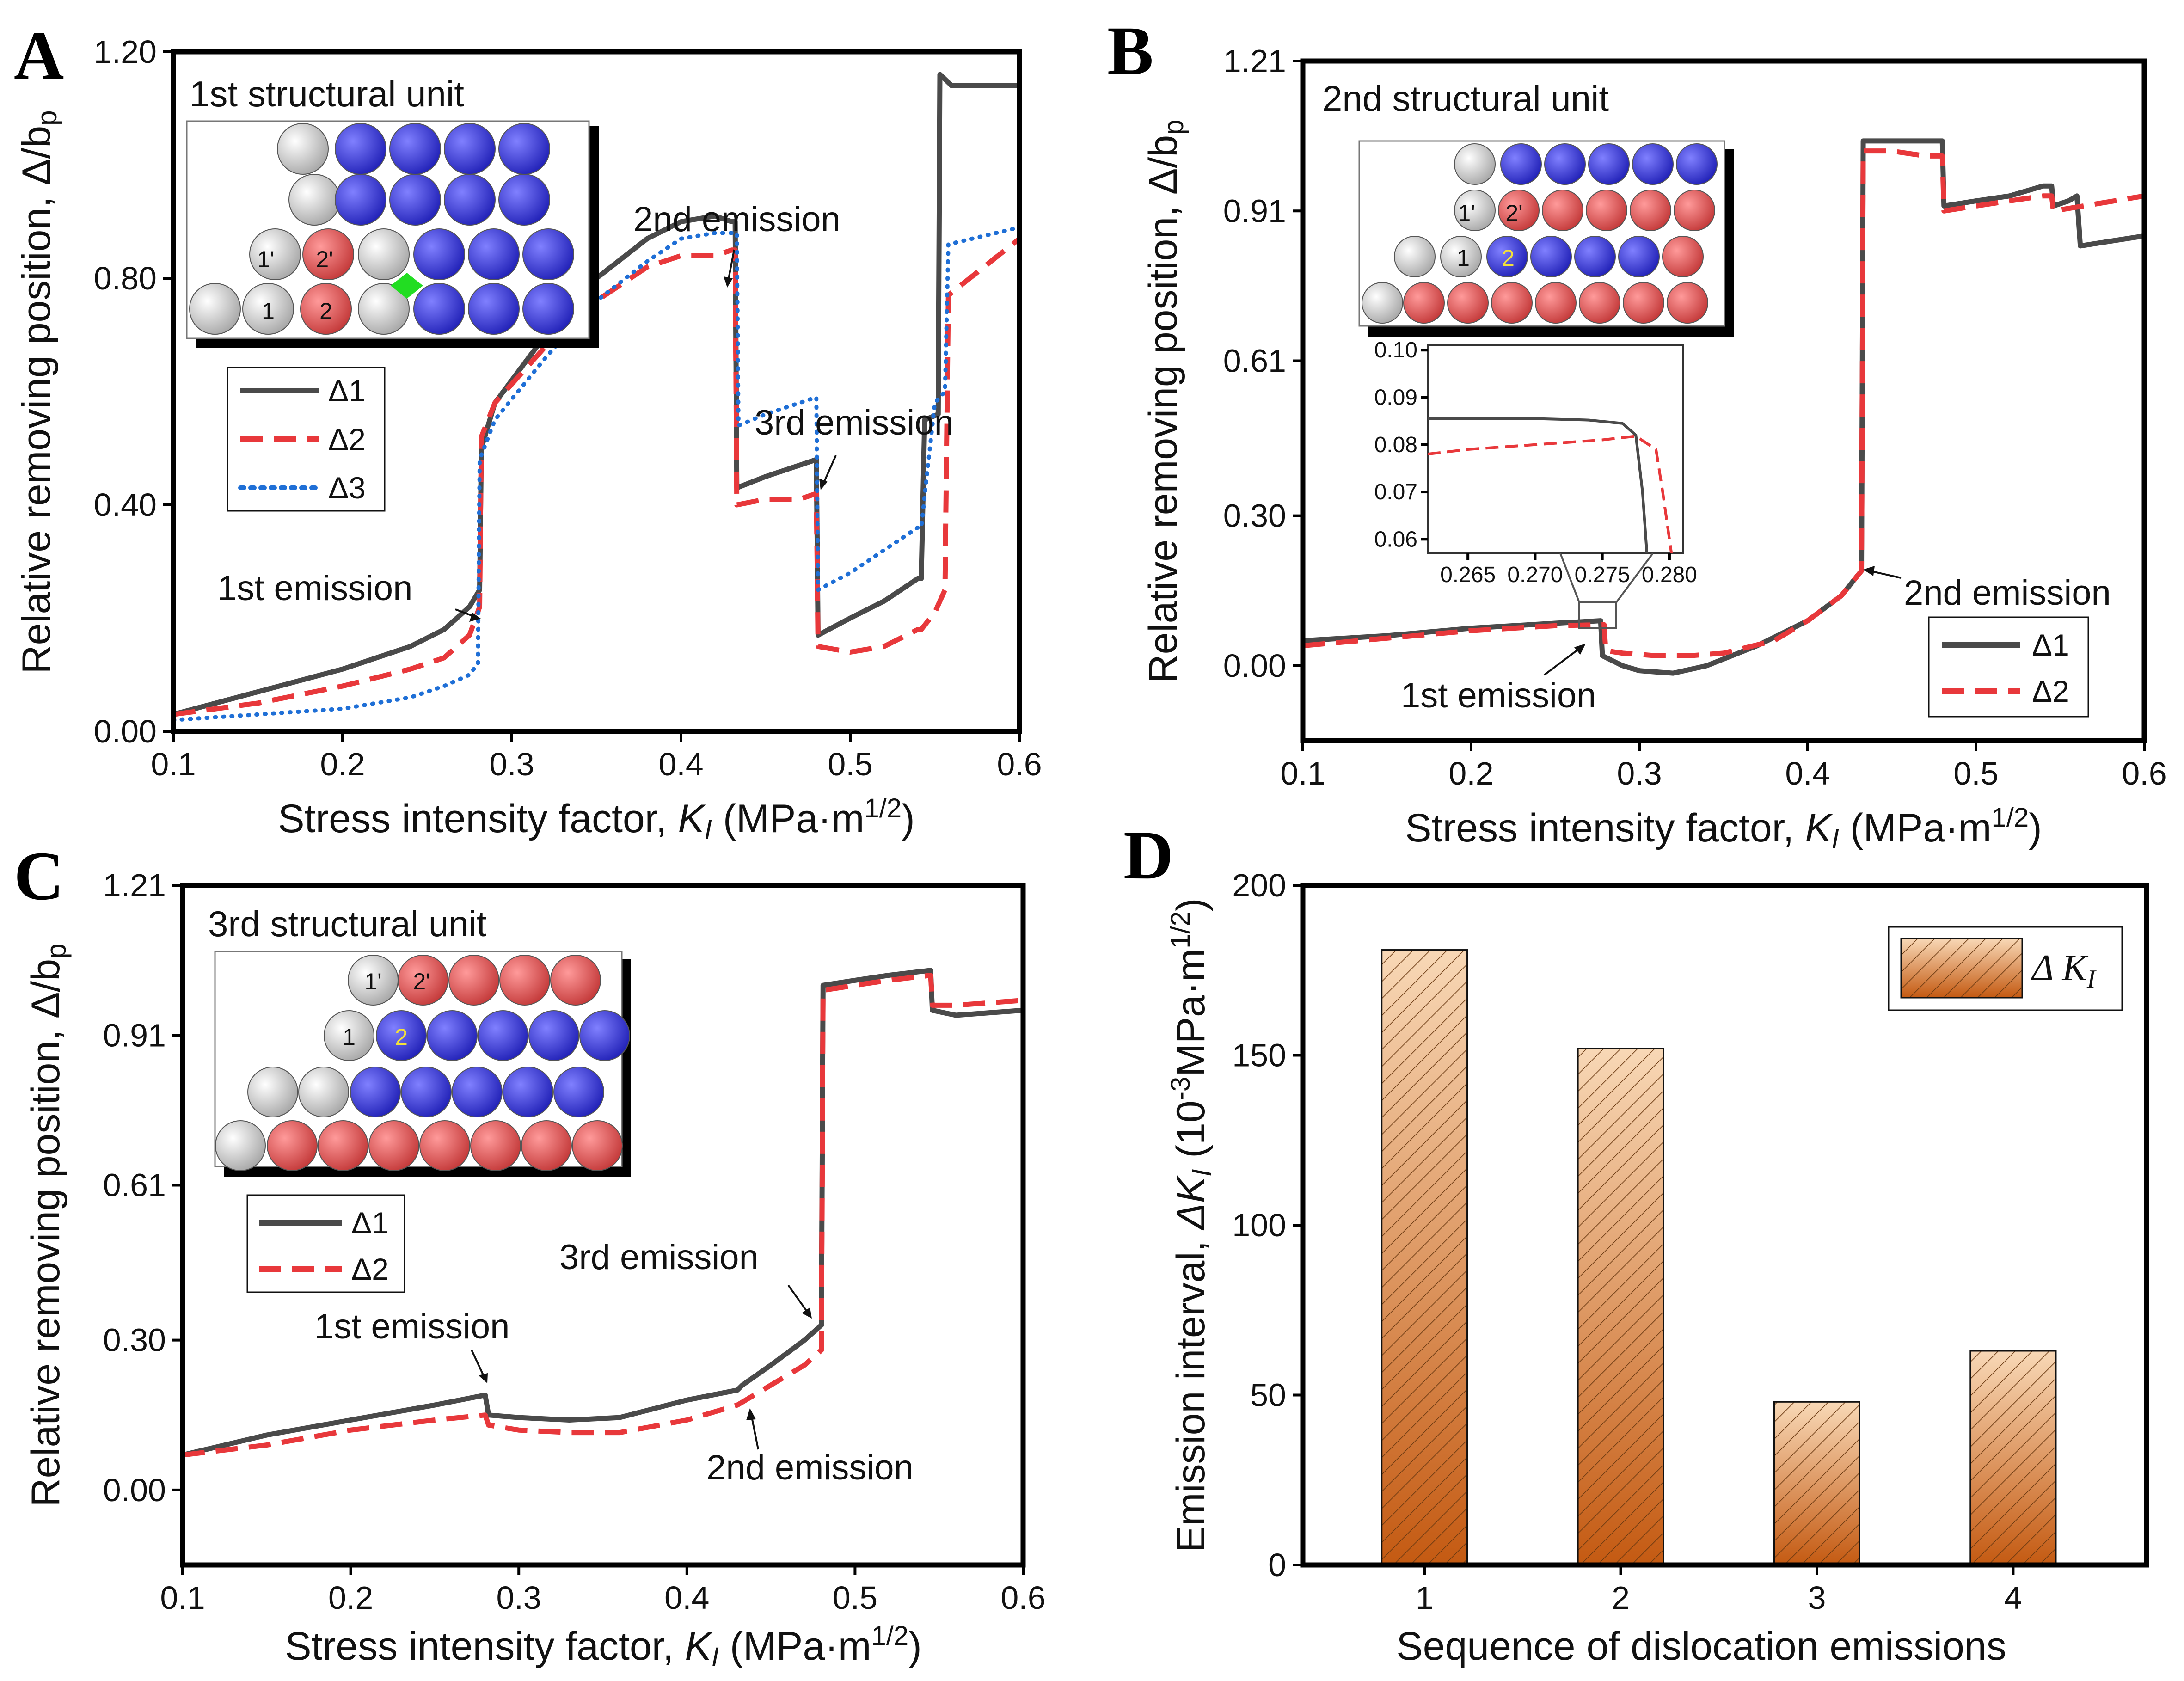 The width and height of the screenshot is (2184, 1681). Describe the element at coordinates (1550, 485) in the screenshot. I see `zoom-plot-area` at that location.